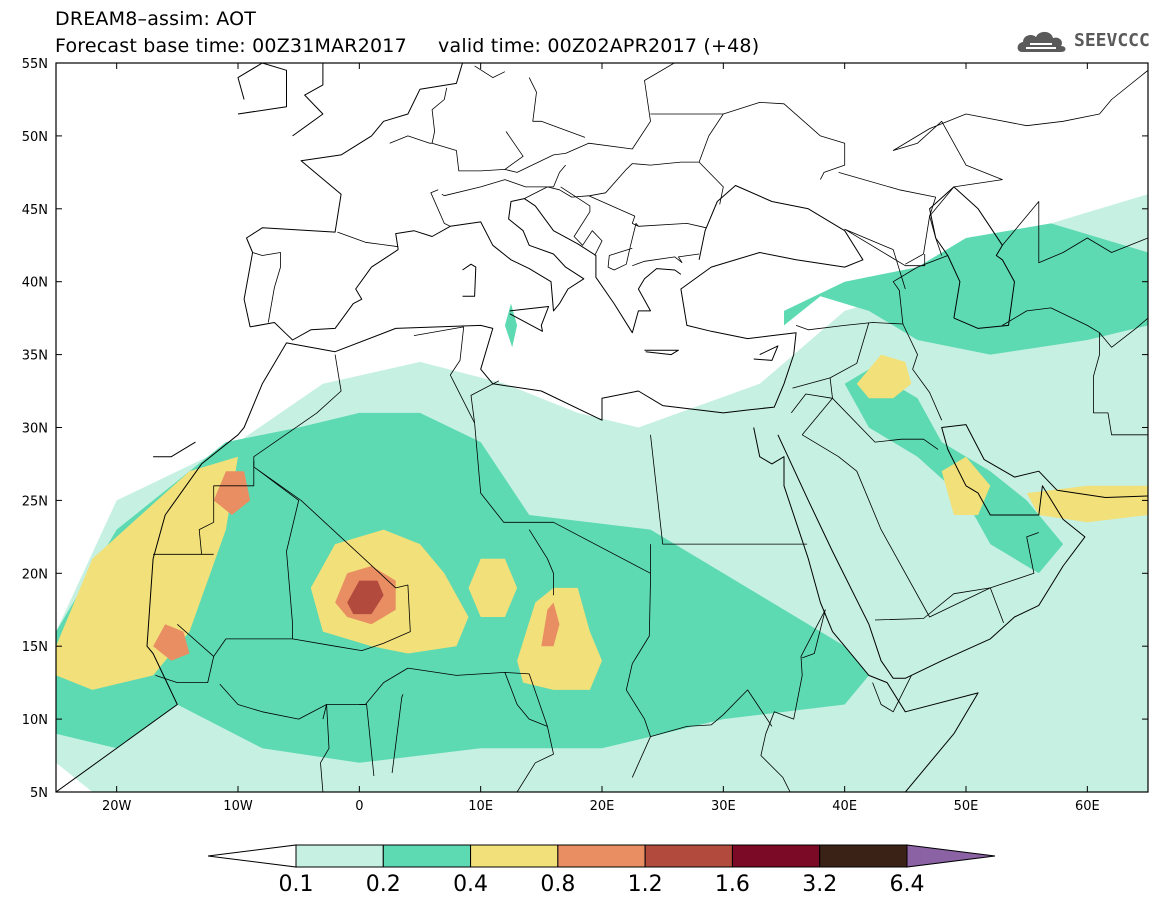  I want to click on lon-tick-label: 60E, so click(1087, 806).